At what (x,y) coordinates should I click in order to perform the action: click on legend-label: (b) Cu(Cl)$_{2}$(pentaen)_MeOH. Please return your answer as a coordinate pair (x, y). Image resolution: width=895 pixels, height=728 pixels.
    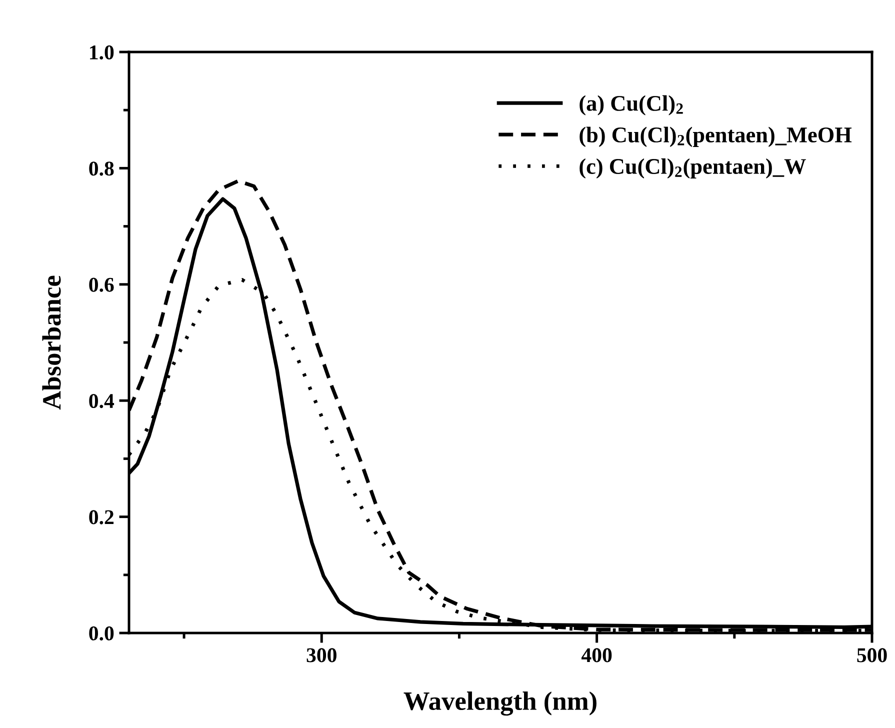
    Looking at the image, I should click on (716, 136).